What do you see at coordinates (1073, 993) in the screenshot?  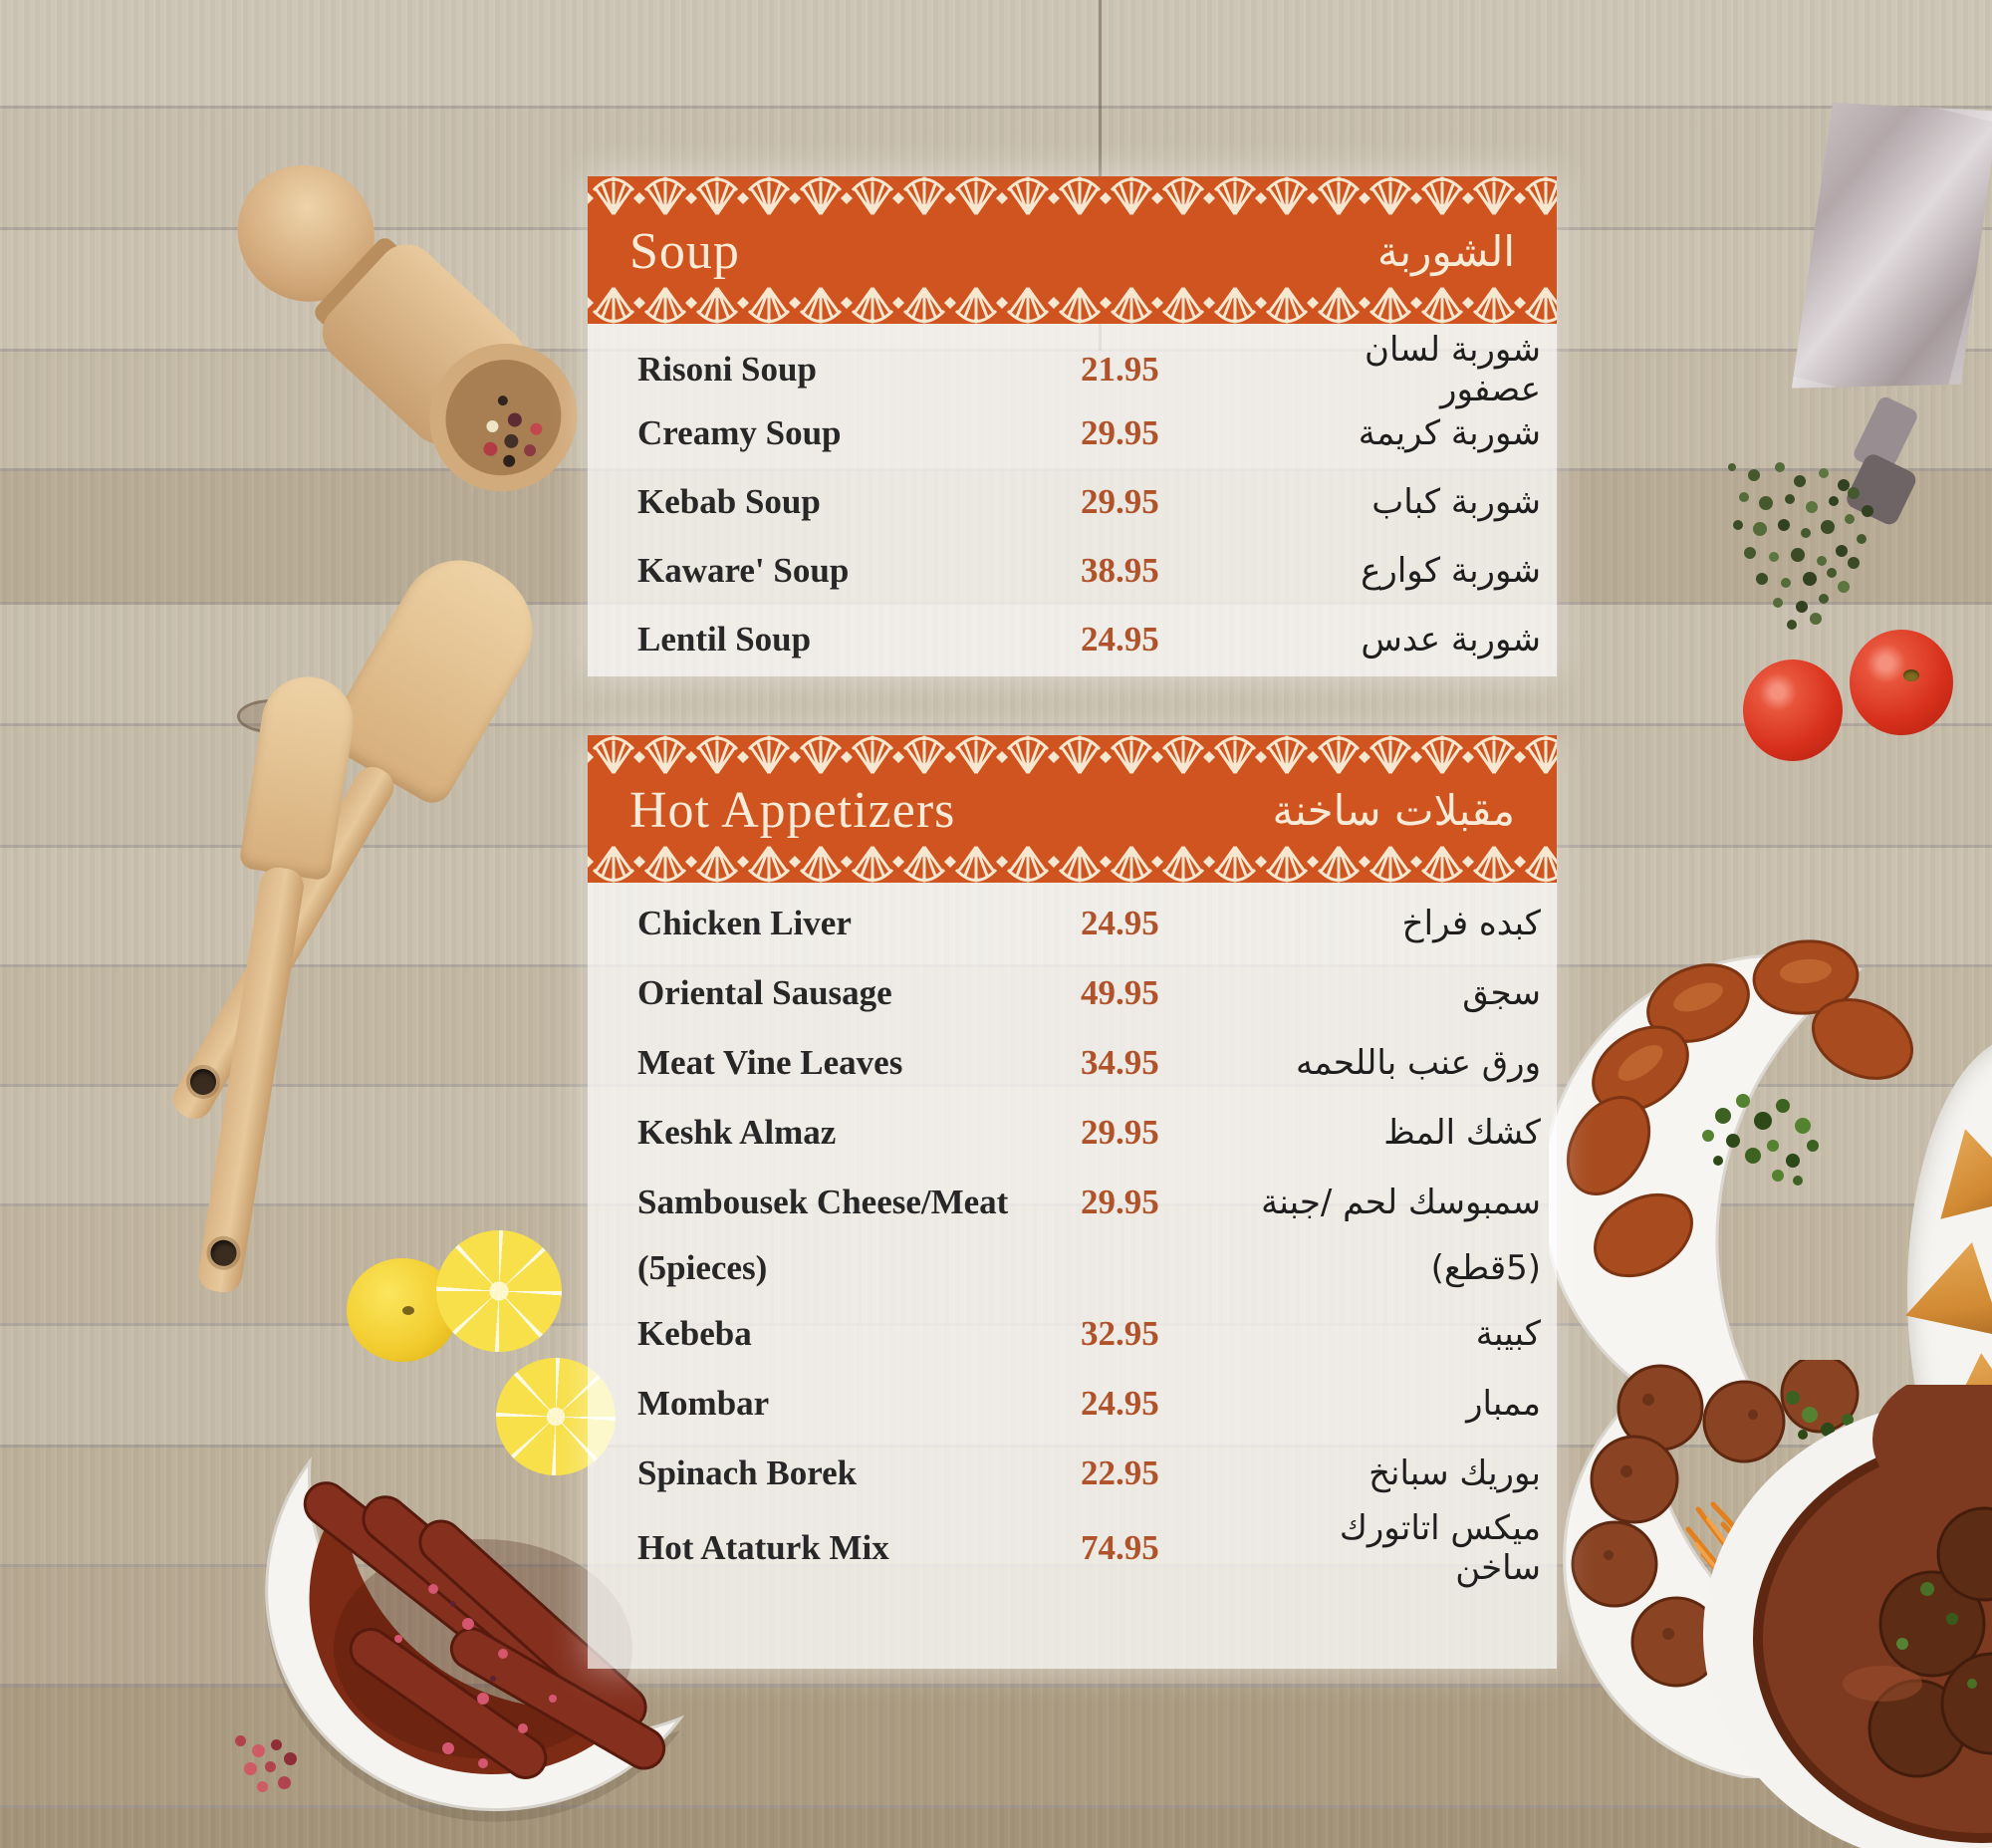 I see `menu-item-row: Oriental Sausage 49.95 سجق` at bounding box center [1073, 993].